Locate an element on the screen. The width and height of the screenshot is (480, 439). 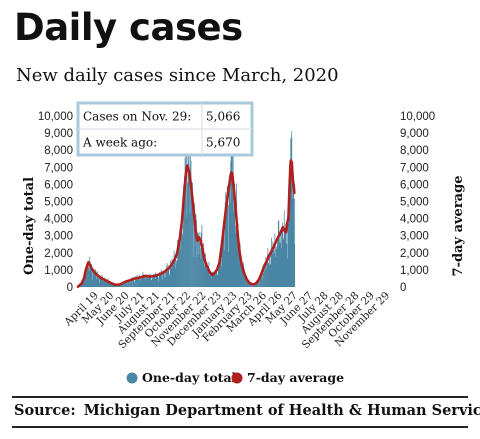
y-tick-left: 5,000 is located at coordinates (58, 203).